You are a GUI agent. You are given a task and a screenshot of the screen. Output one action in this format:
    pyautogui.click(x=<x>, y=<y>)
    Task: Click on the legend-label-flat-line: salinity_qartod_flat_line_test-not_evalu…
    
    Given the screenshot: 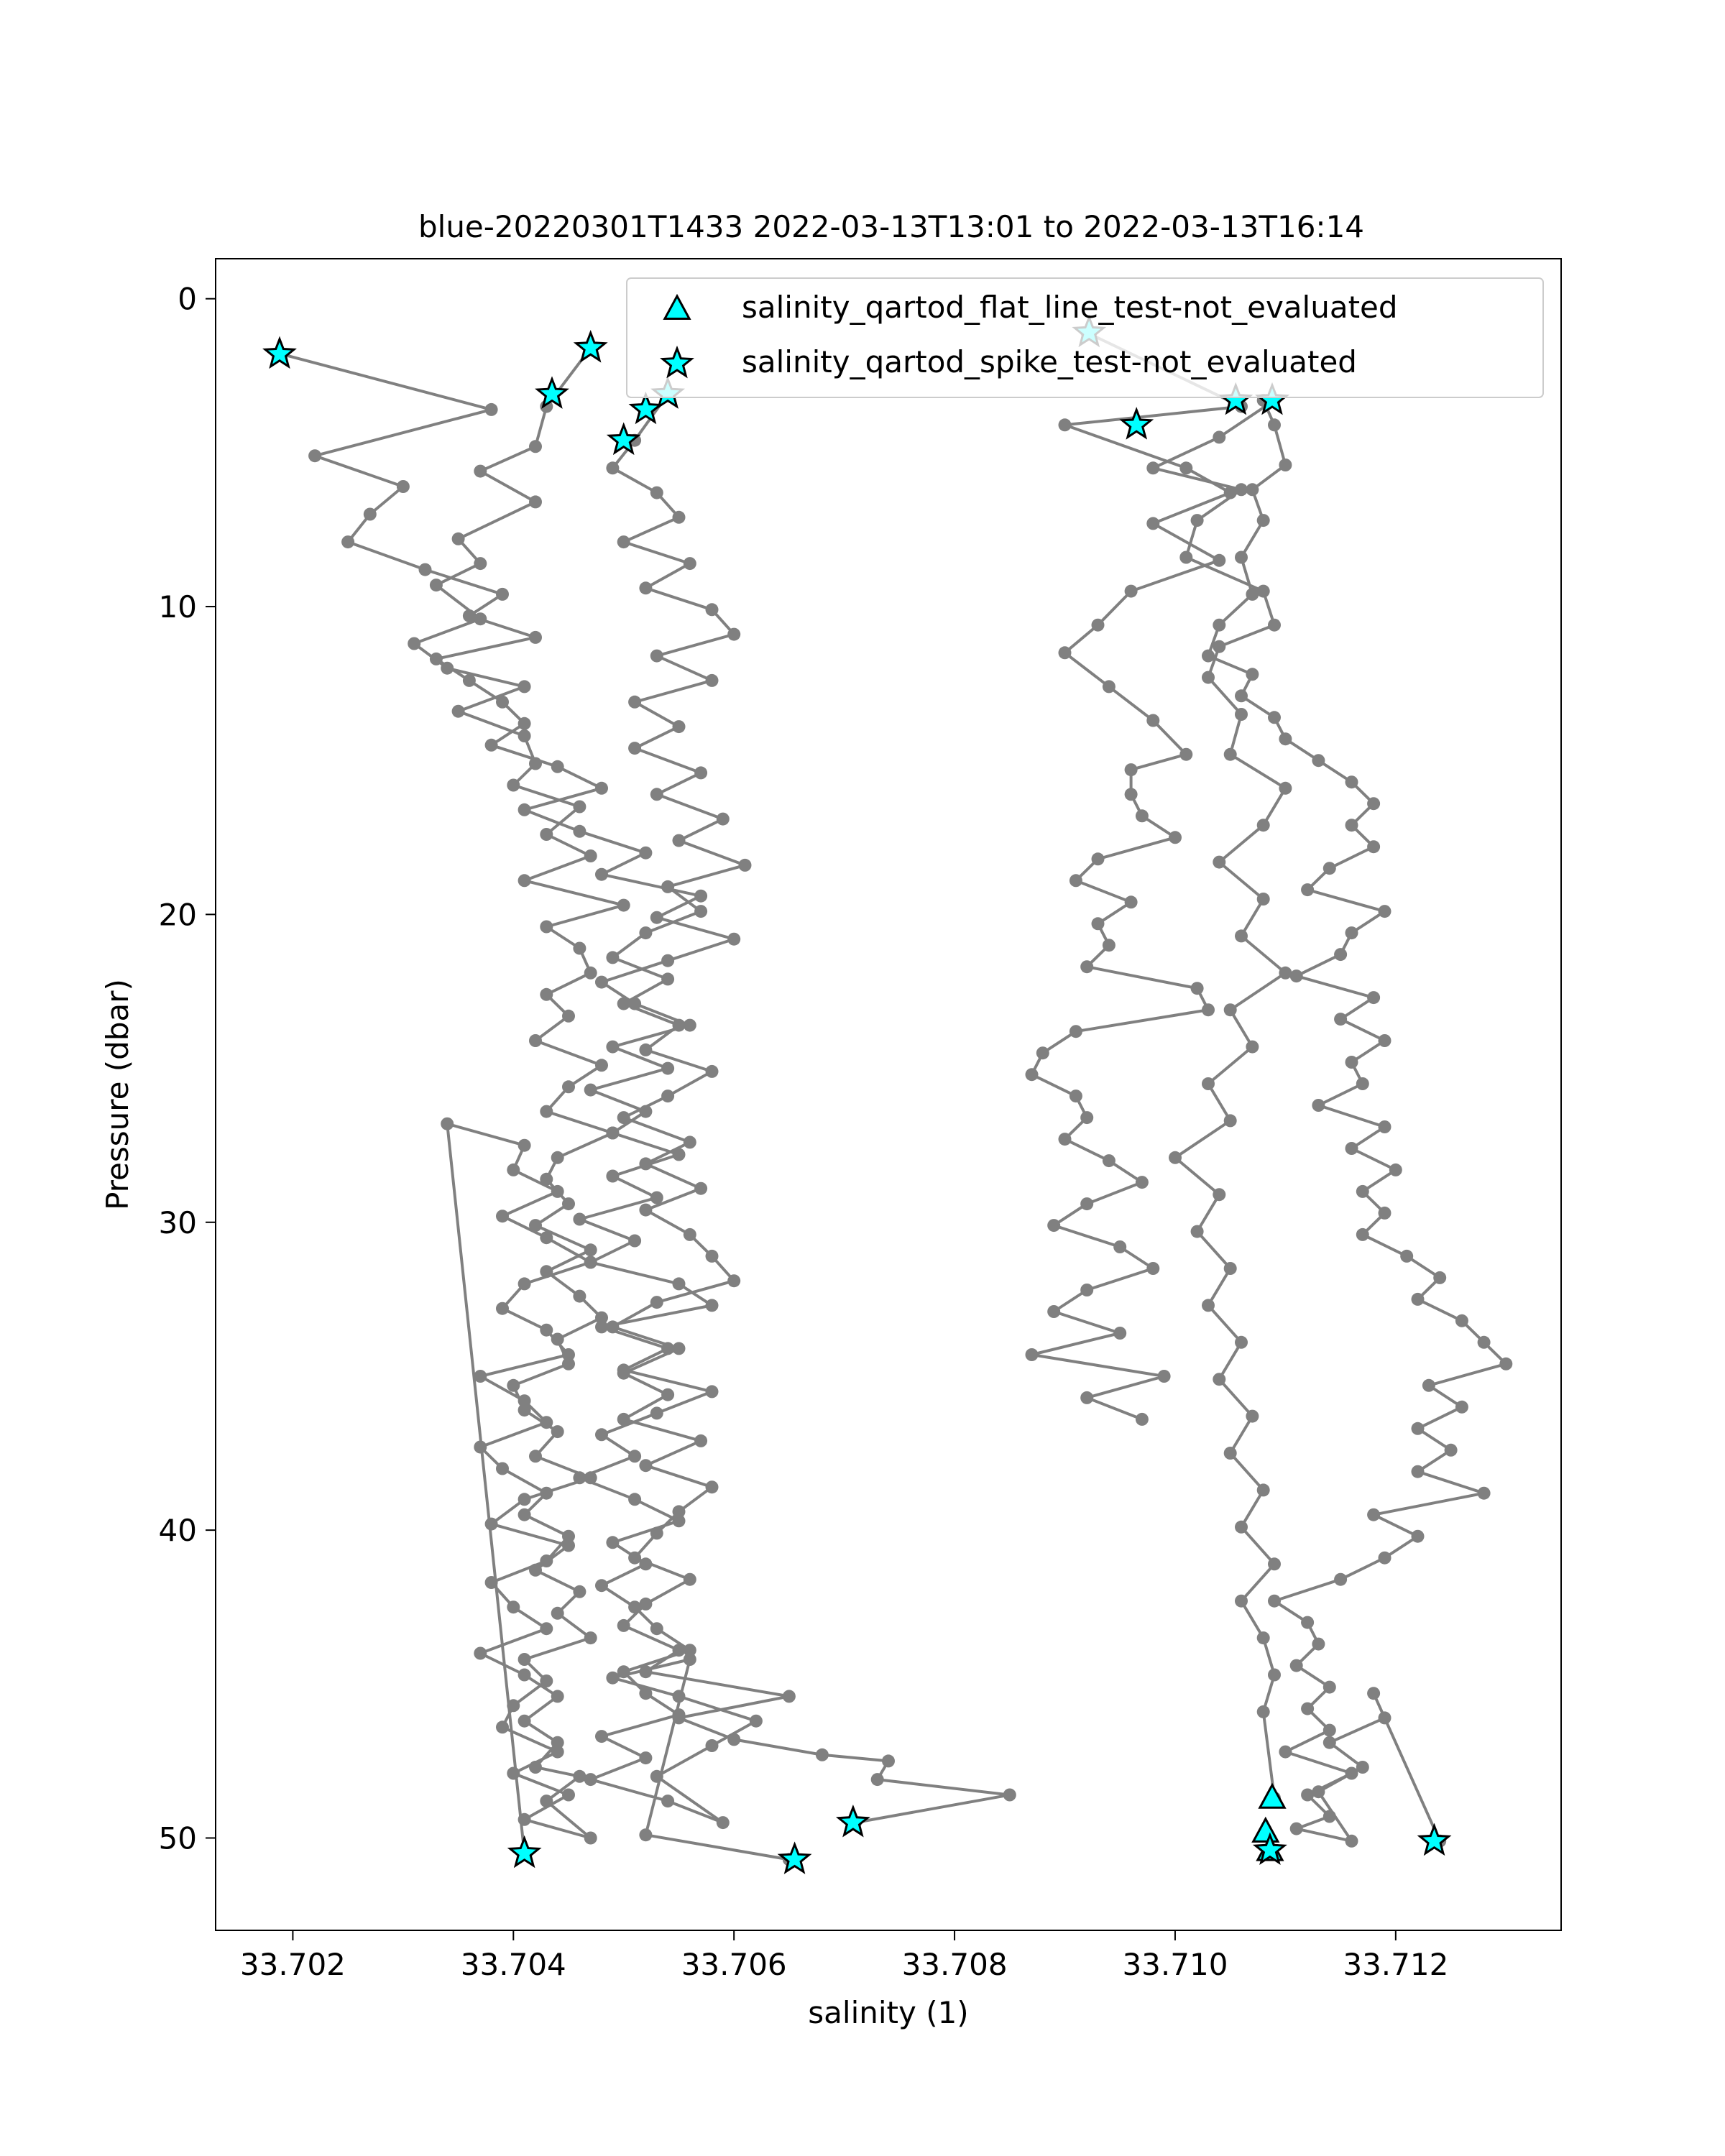 What is the action you would take?
    pyautogui.click(x=1070, y=307)
    